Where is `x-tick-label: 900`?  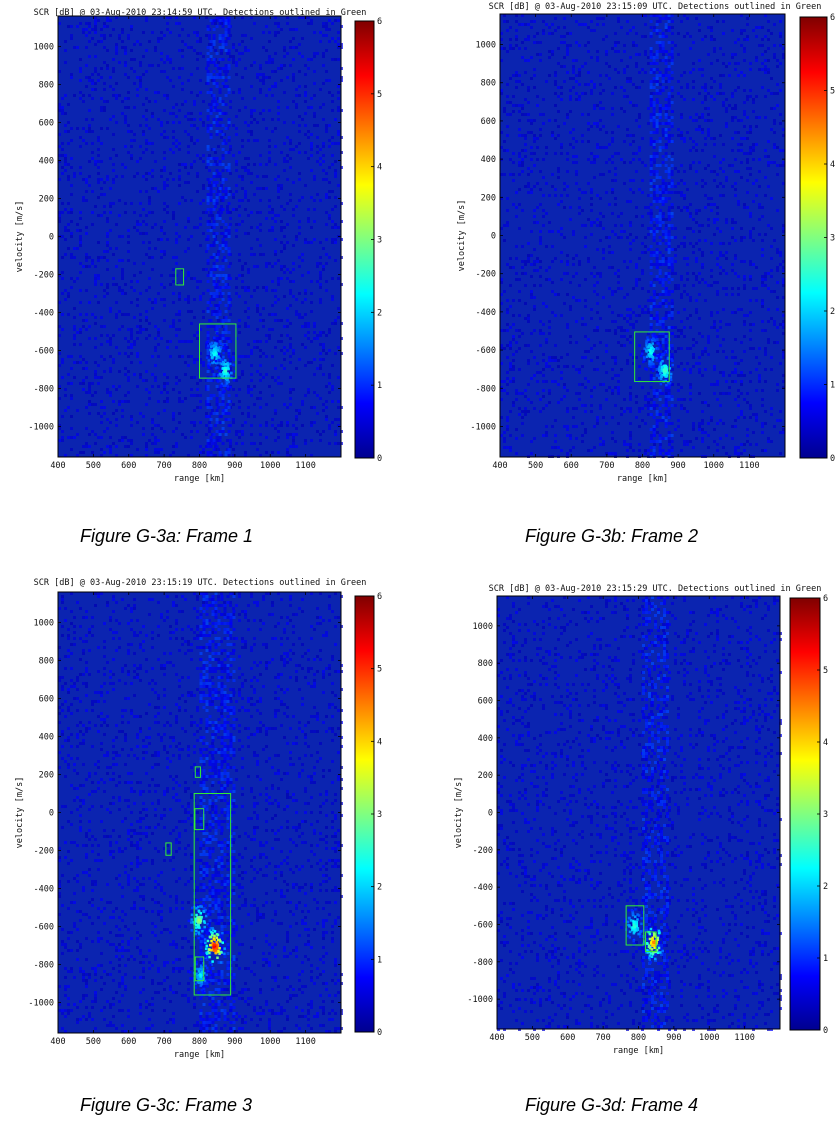
x-tick-label: 900 is located at coordinates (234, 1042).